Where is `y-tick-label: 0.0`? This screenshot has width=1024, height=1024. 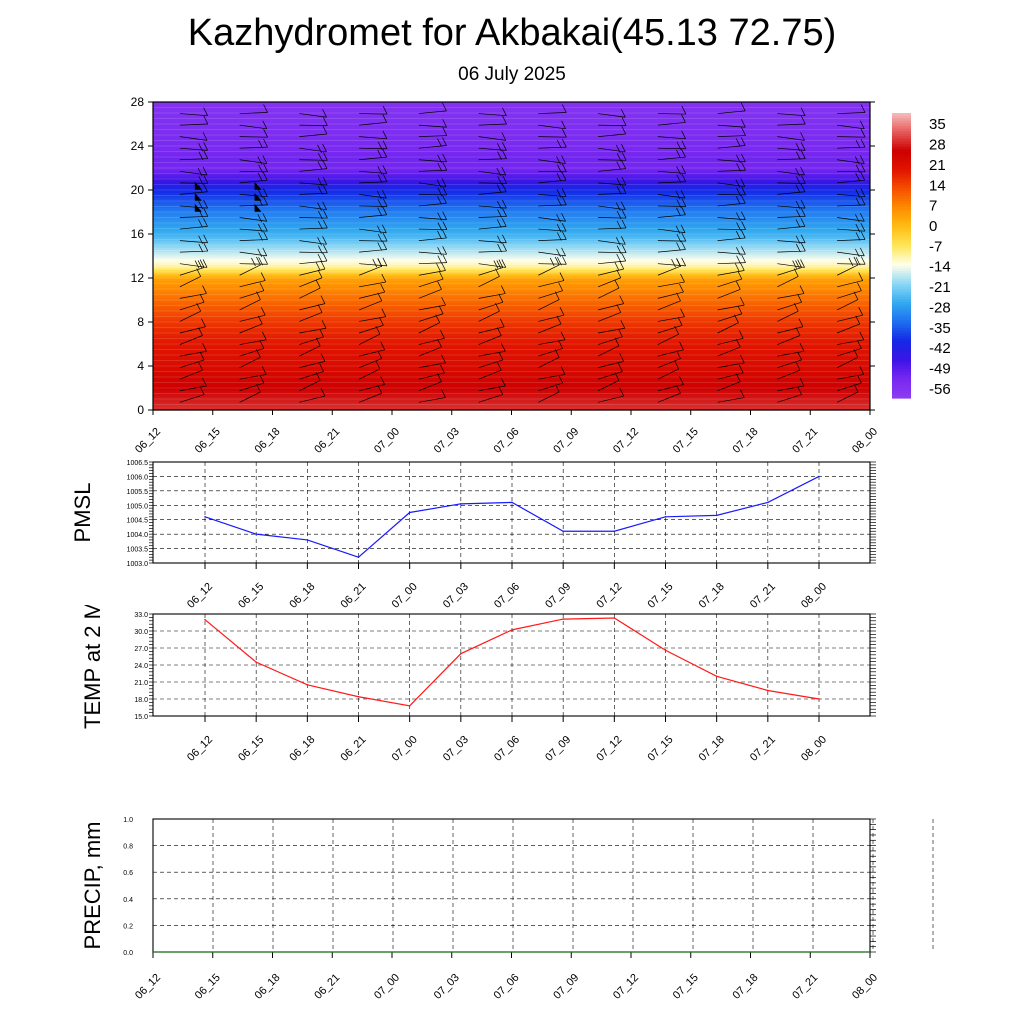
y-tick-label: 0.0 is located at coordinates (128, 953).